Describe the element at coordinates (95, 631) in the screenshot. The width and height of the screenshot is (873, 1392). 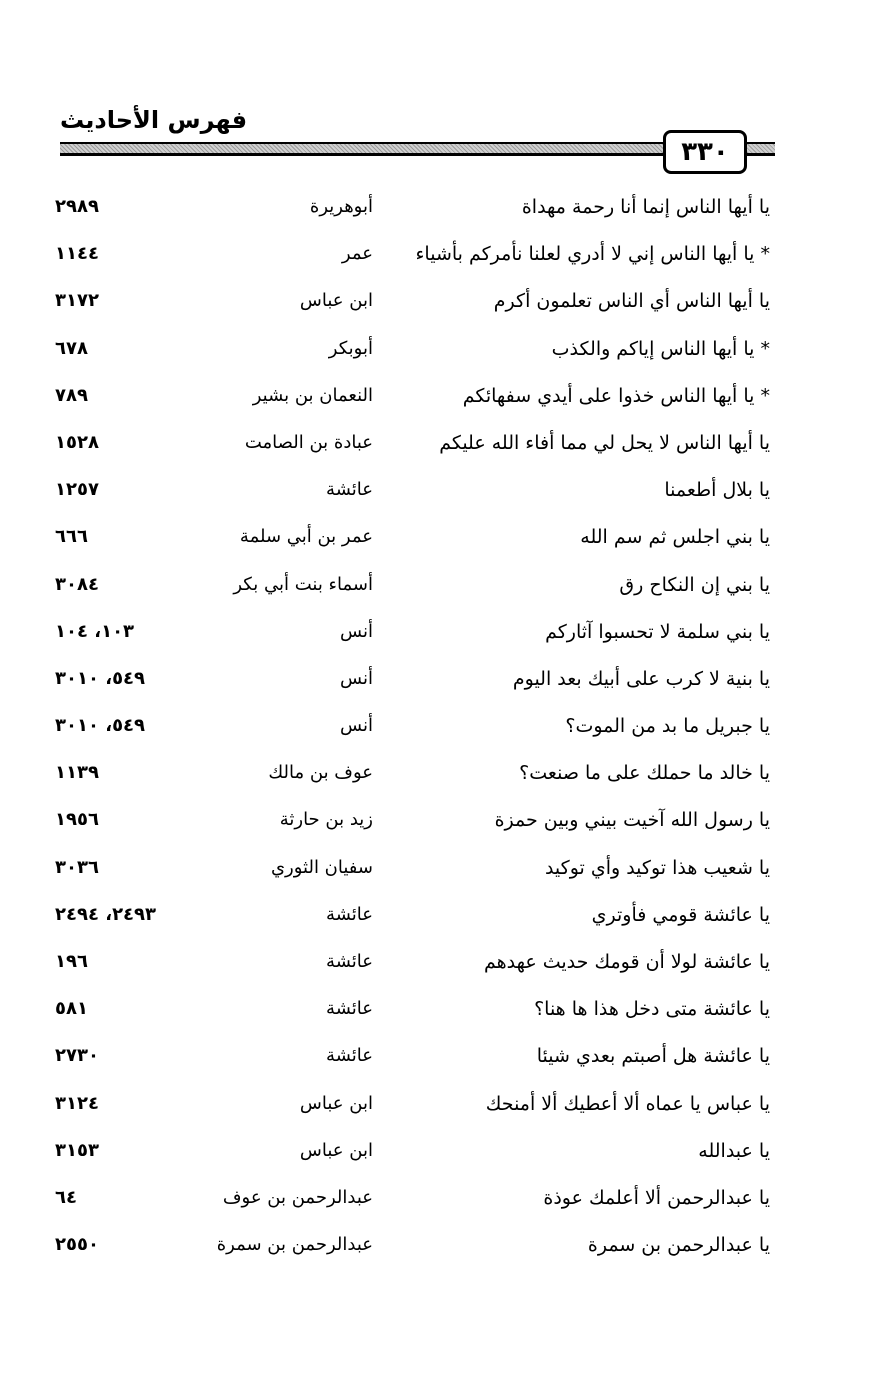
I see `hadith-numbers: ١٠٣، ١٠٤` at that location.